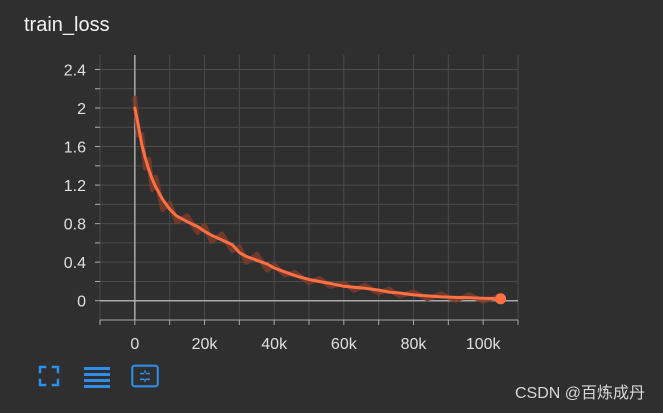  What do you see at coordinates (205, 344) in the screenshot?
I see `x-tick-label: 20k` at bounding box center [205, 344].